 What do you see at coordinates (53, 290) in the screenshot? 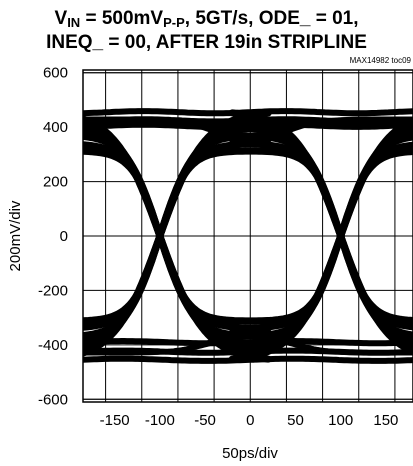
I see `y-tick-label: -200` at bounding box center [53, 290].